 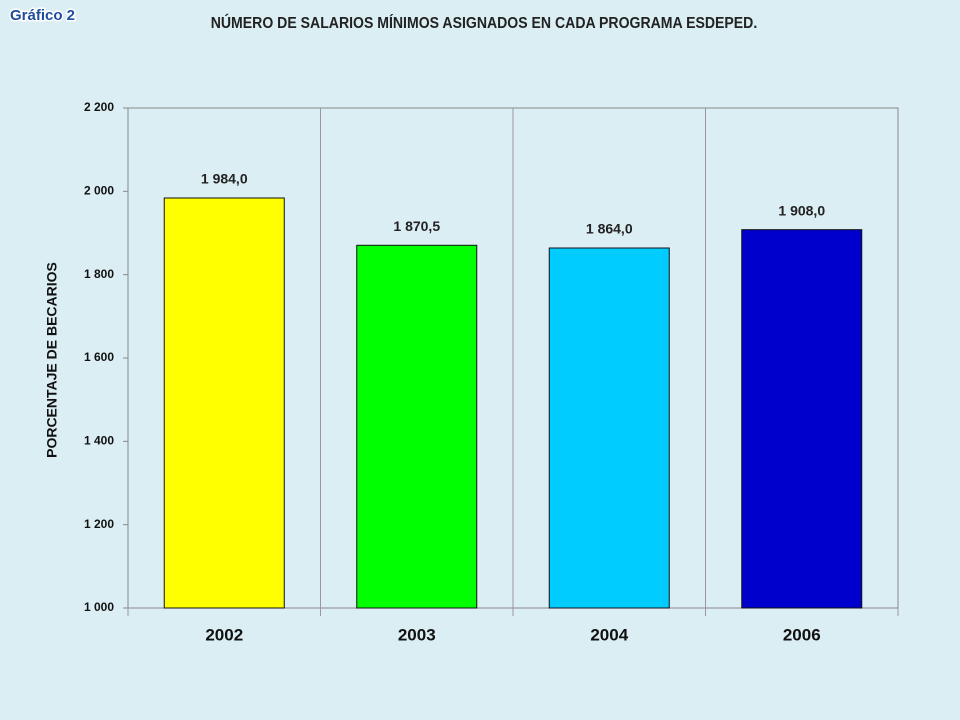 I want to click on y-tick-label: 2 000, so click(x=99, y=191).